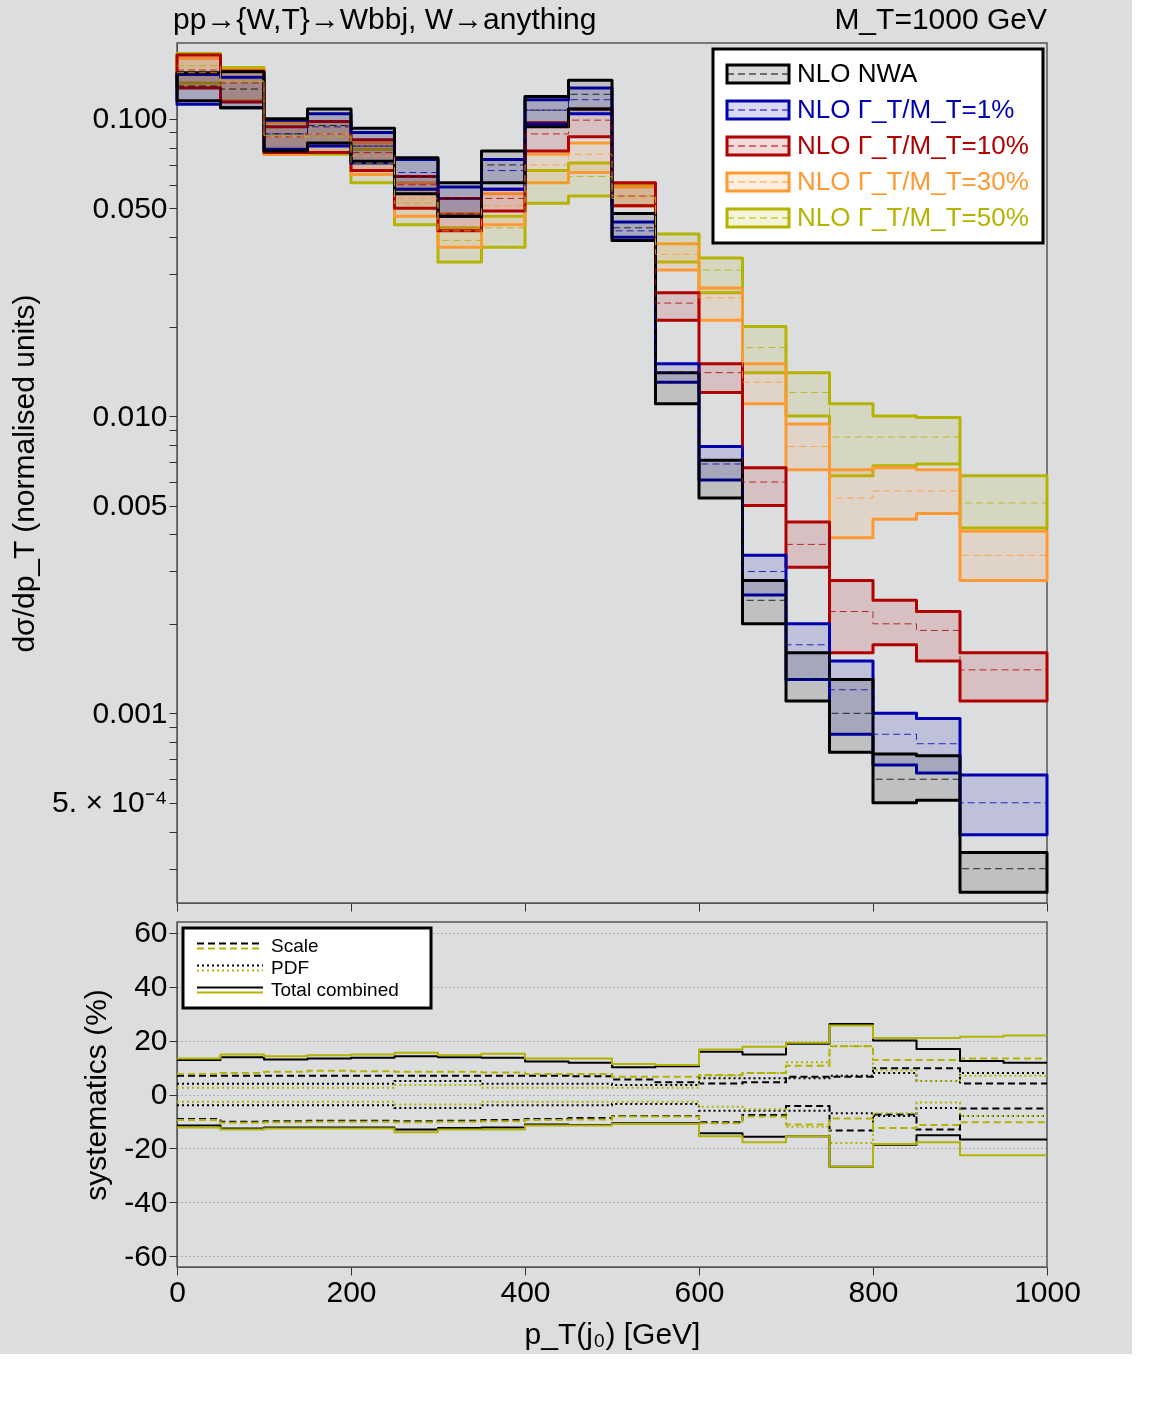 The width and height of the screenshot is (1176, 1414). What do you see at coordinates (295, 945) in the screenshot?
I see `legend-label: Scale` at bounding box center [295, 945].